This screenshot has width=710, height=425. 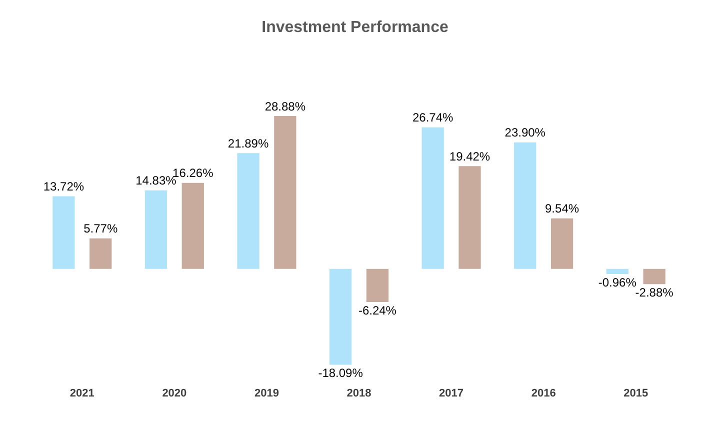 What do you see at coordinates (451, 393) in the screenshot?
I see `x-tick-label: 2017` at bounding box center [451, 393].